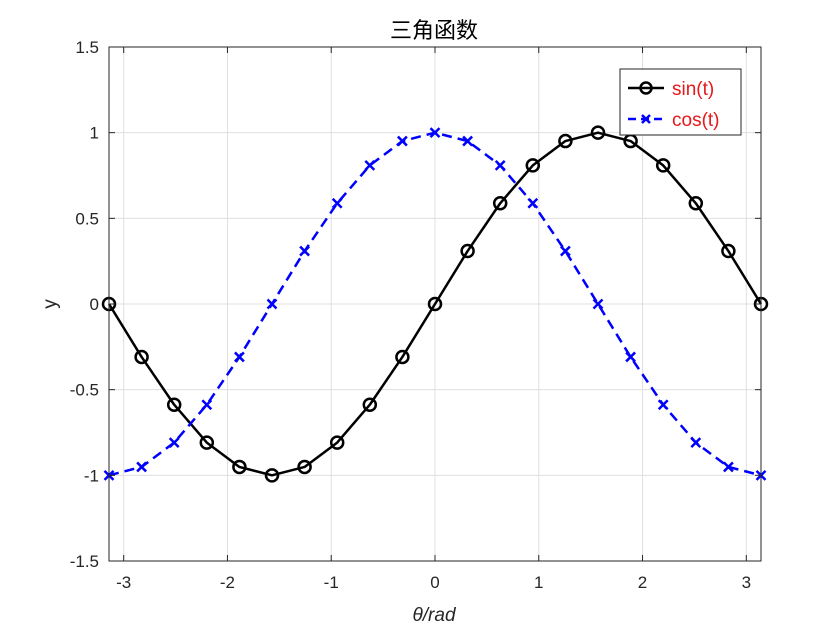  Describe the element at coordinates (693, 89) in the screenshot. I see `legend-sin-label: sin(t)` at that location.